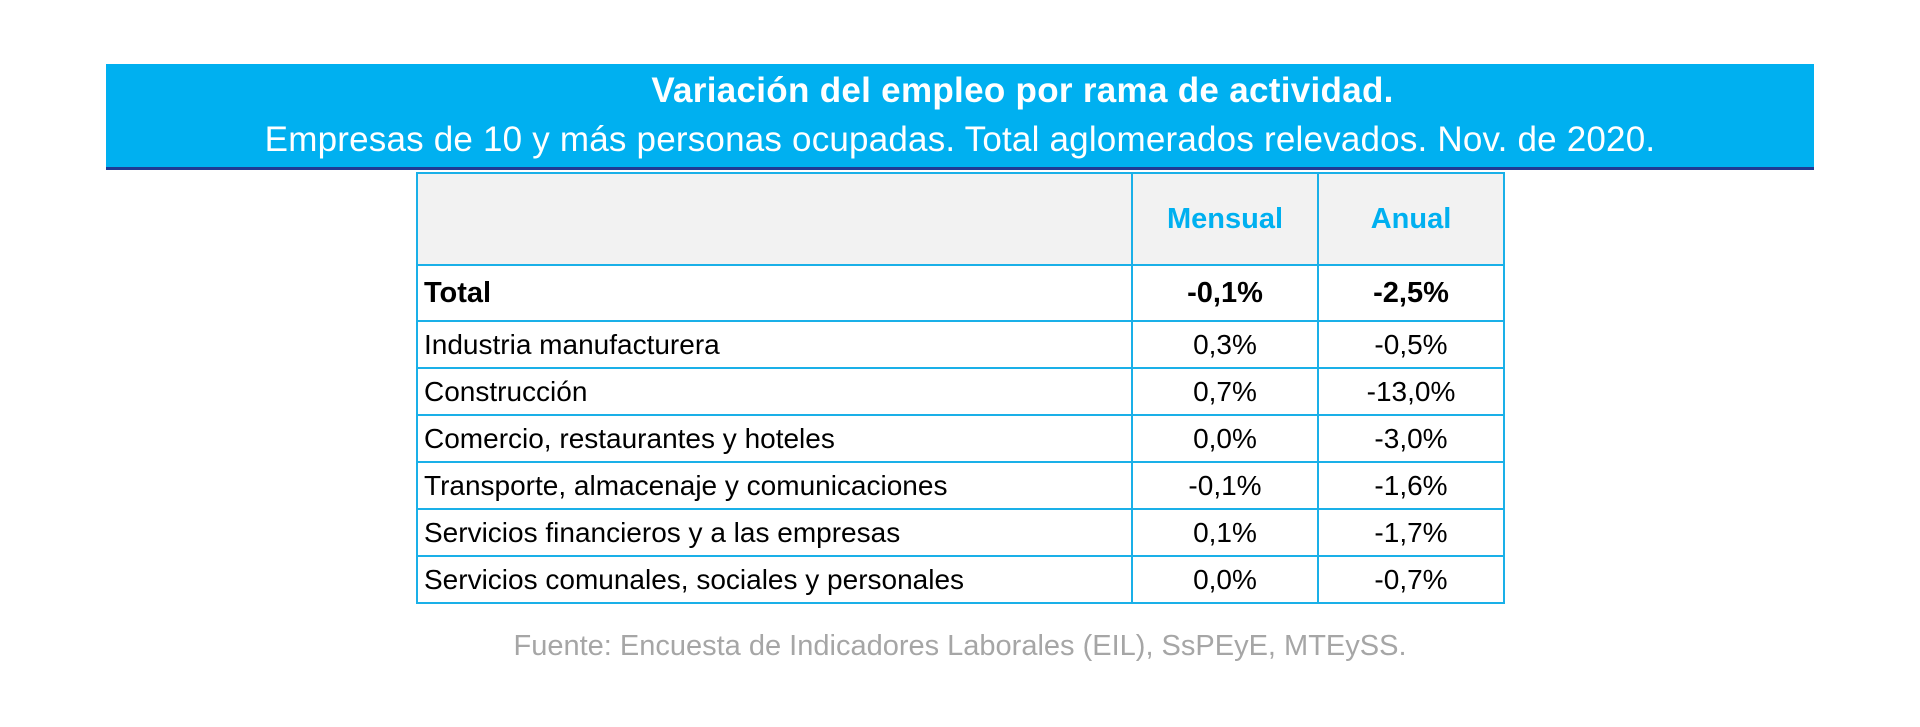  Describe the element at coordinates (774, 344) in the screenshot. I see `row-label: Industria manufacturera` at that location.